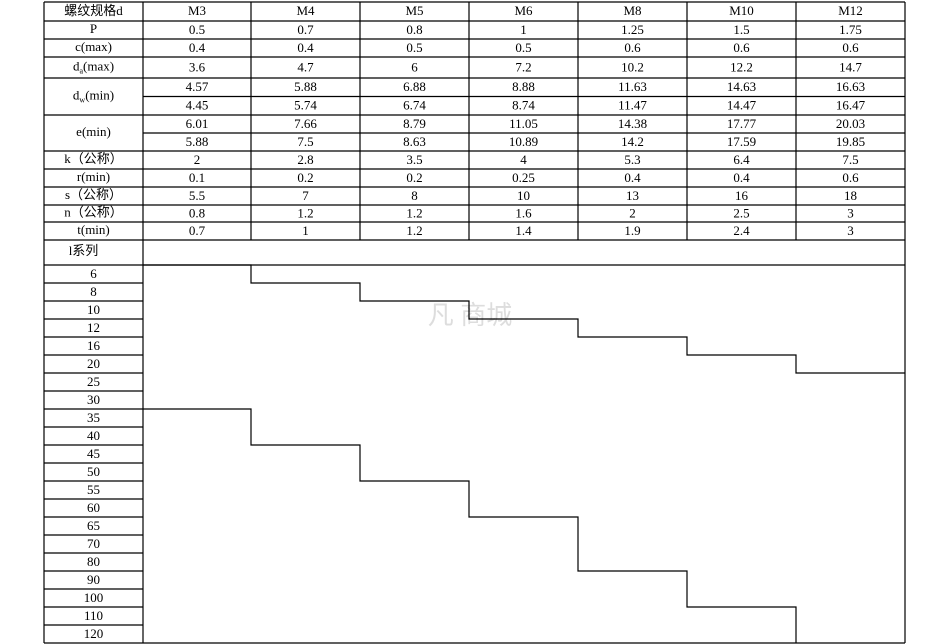  Describe the element at coordinates (93, 489) in the screenshot. I see `length-value: 55` at that location.